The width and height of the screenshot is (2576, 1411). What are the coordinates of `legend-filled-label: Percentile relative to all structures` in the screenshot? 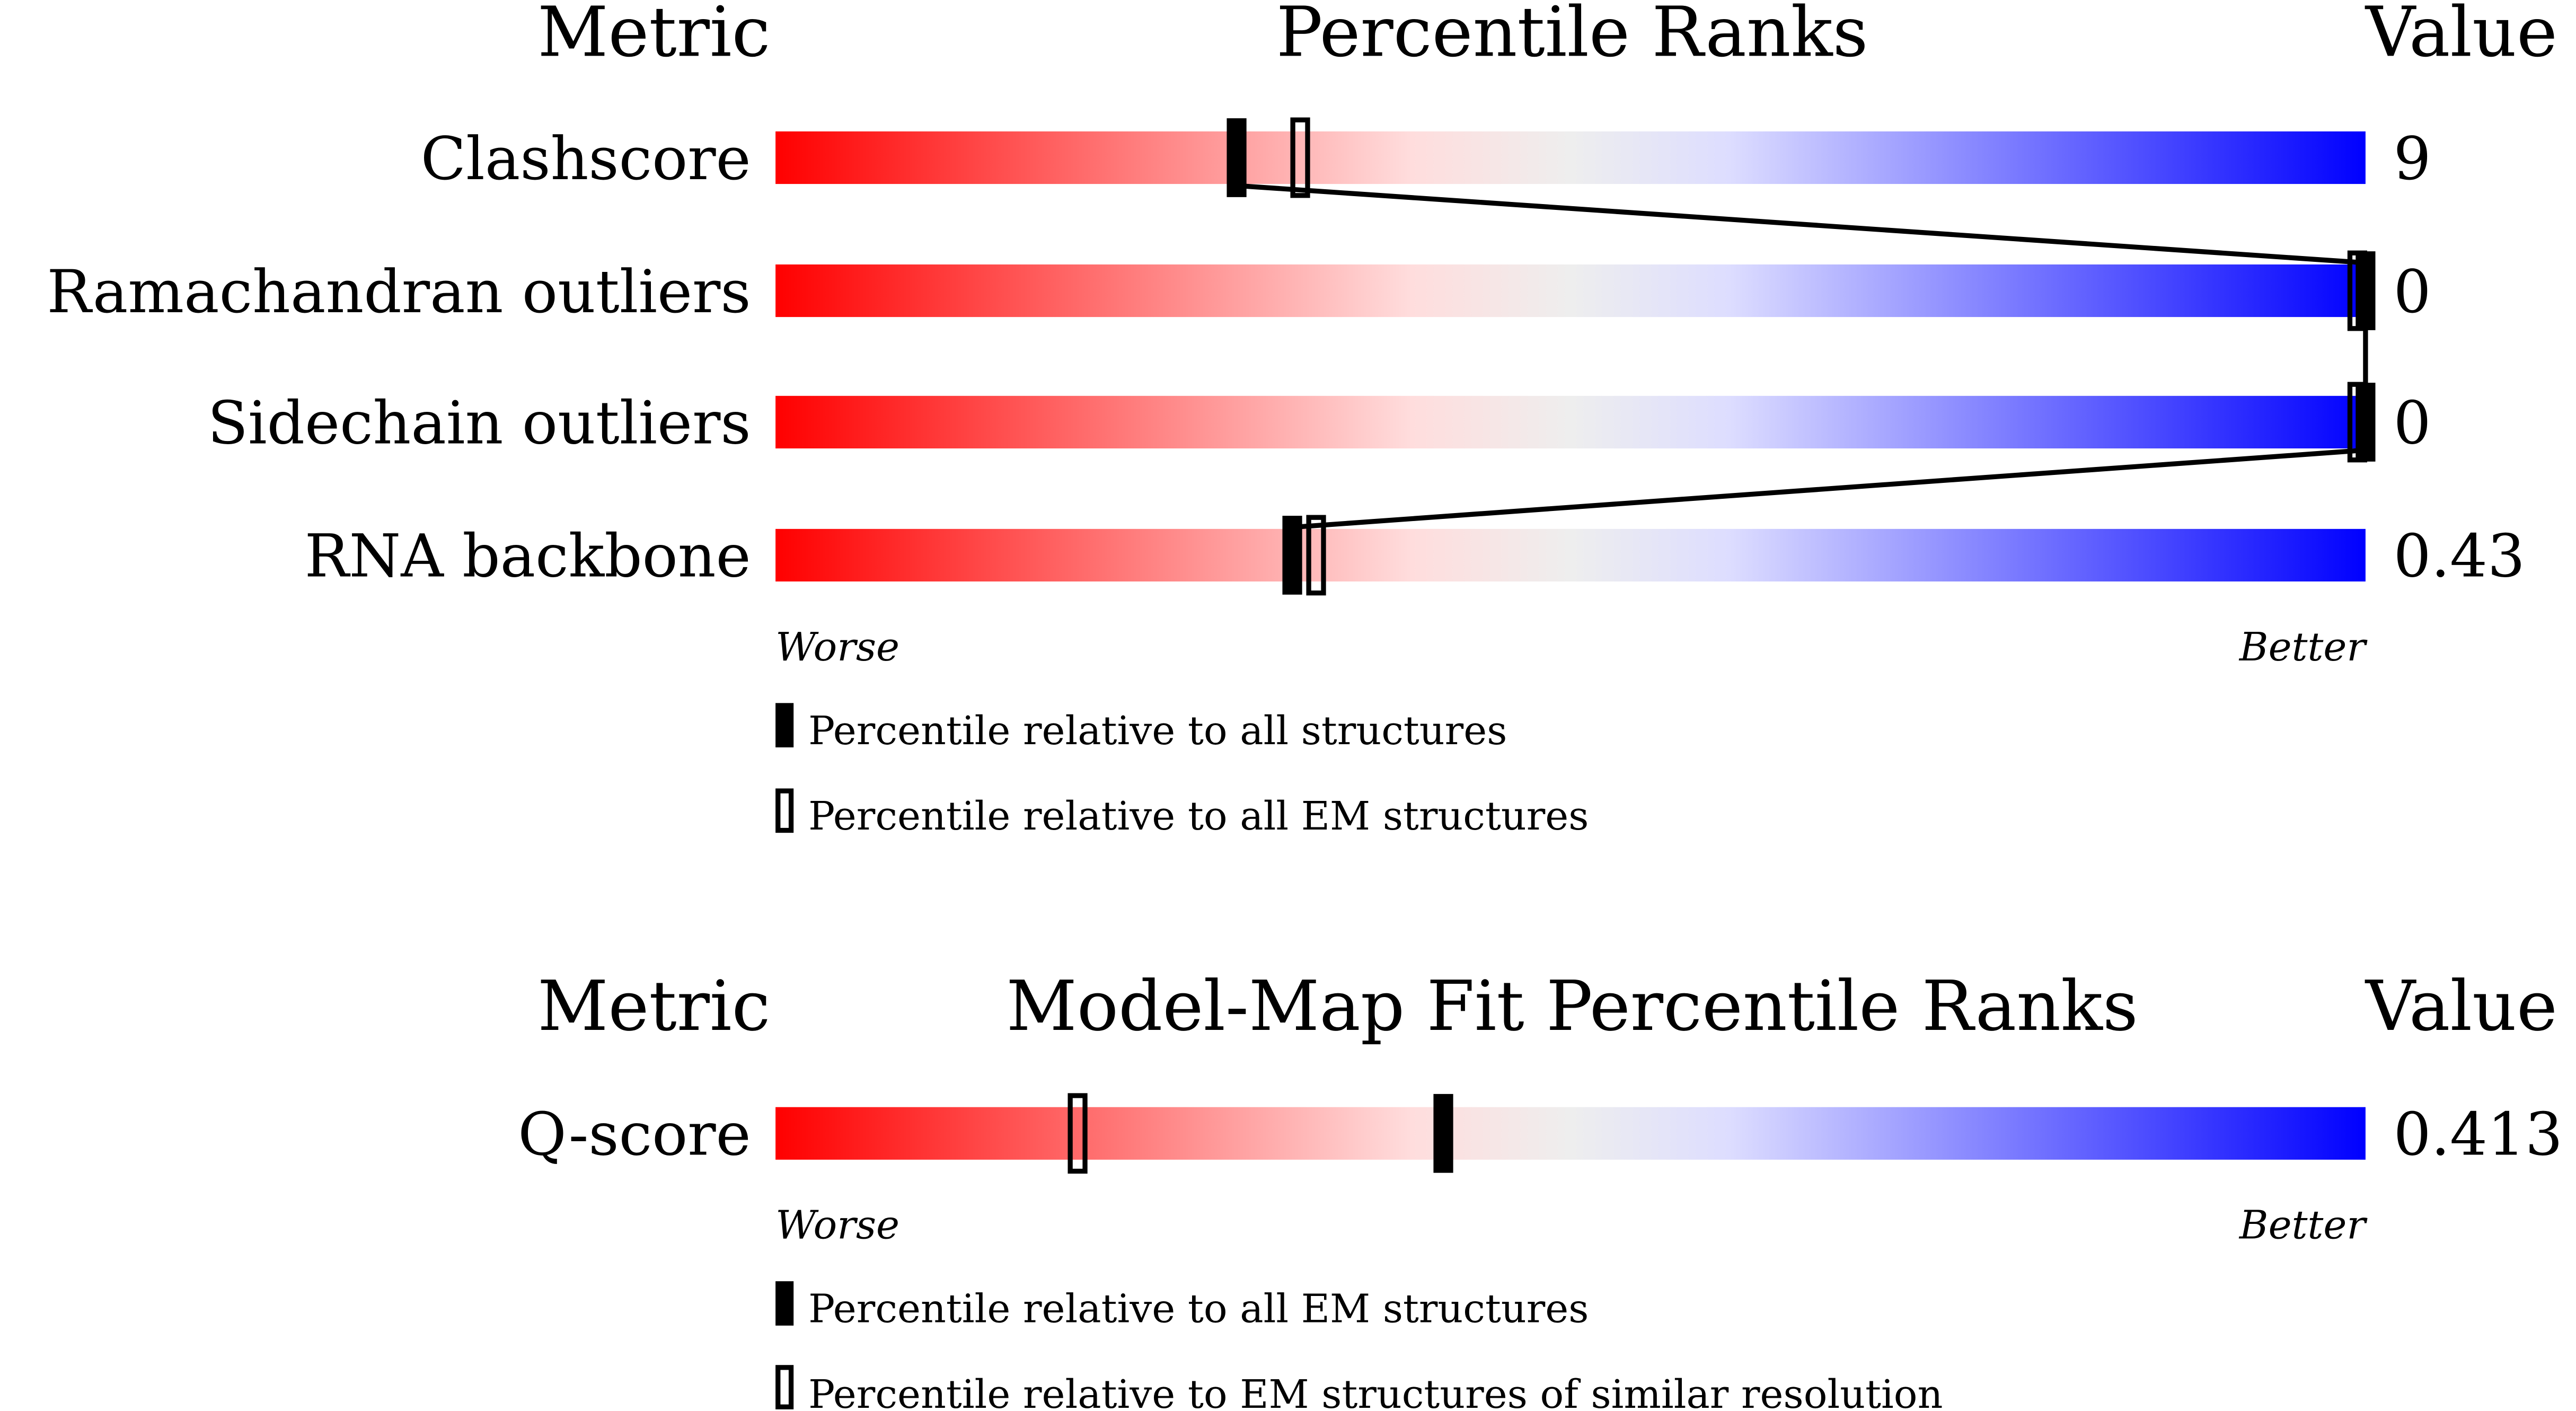 It's located at (1157, 731).